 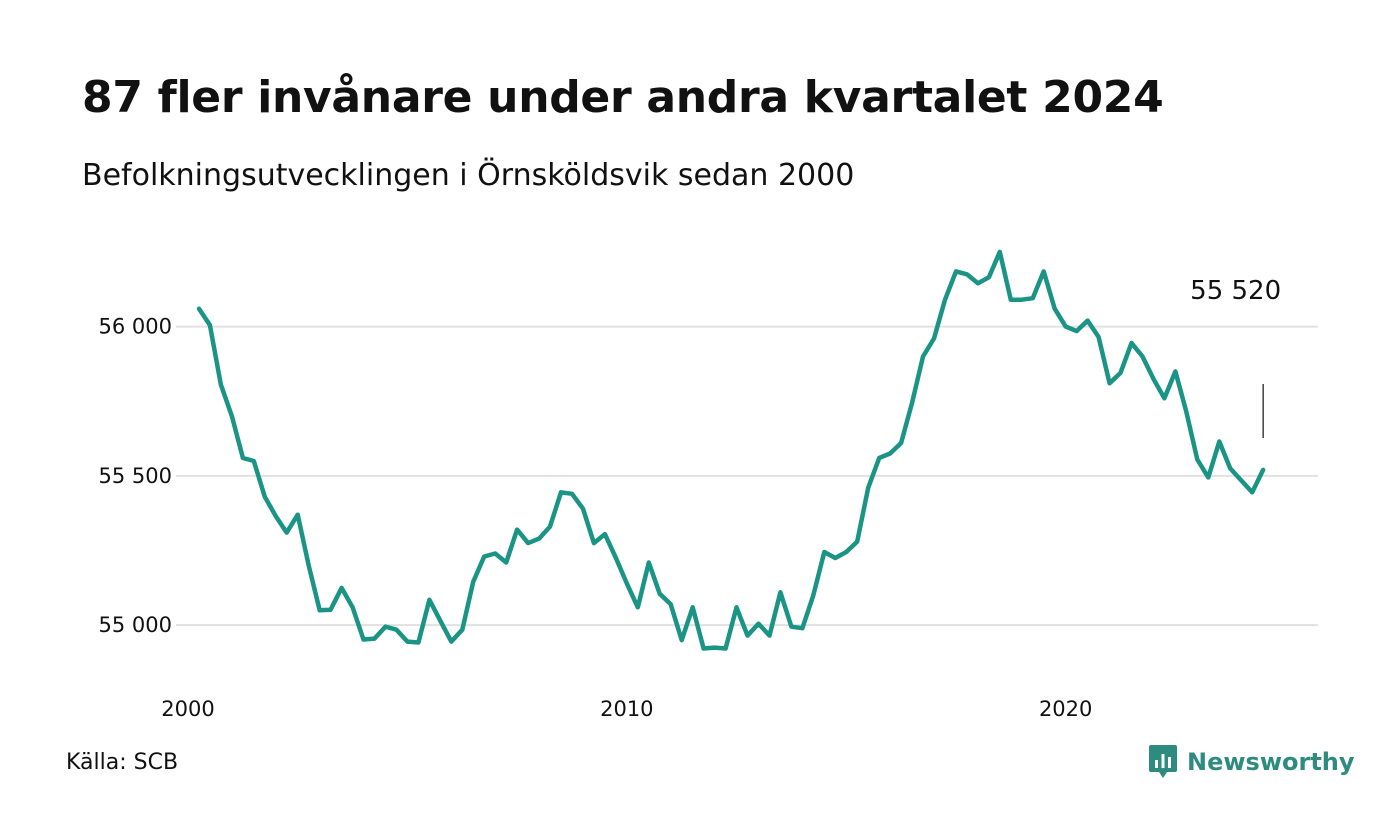 I want to click on x-axis-tick-labels: 2000 2010 2020, so click(x=626, y=709).